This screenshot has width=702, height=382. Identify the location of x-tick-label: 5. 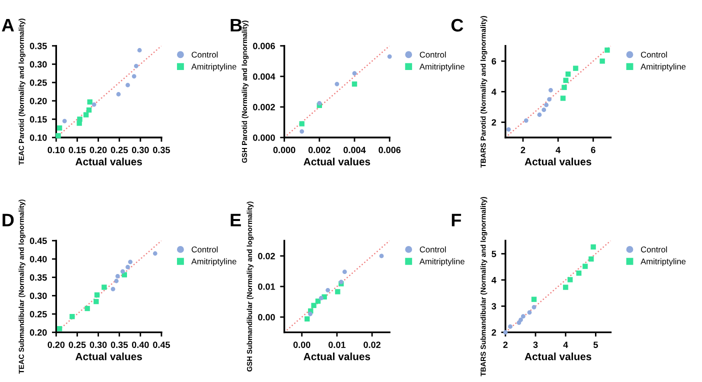
(595, 345).